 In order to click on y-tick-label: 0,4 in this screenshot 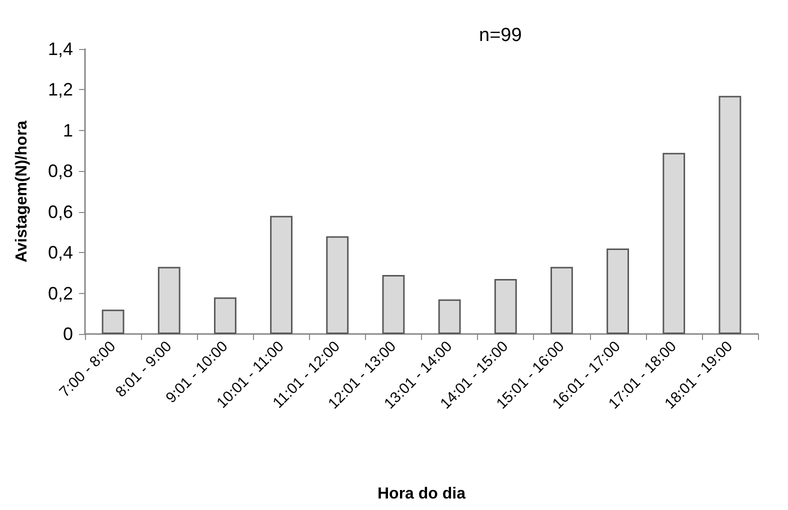, I will do `click(60, 252)`.